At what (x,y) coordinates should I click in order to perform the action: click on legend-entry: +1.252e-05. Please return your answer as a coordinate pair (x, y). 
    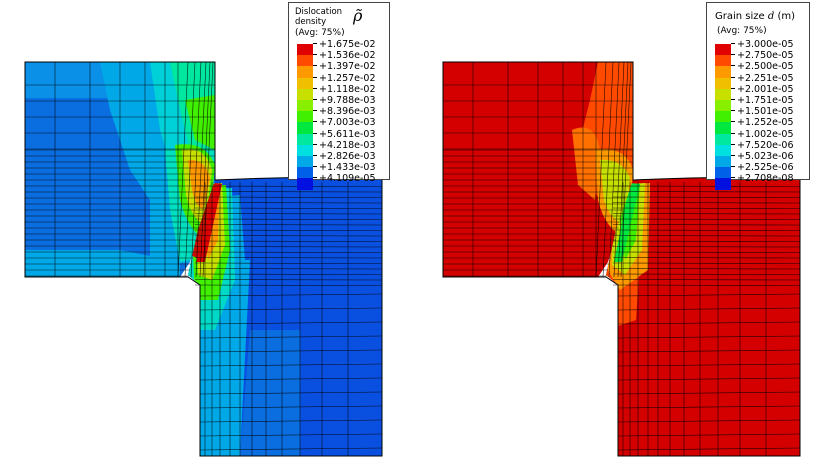
    Looking at the image, I should click on (765, 125).